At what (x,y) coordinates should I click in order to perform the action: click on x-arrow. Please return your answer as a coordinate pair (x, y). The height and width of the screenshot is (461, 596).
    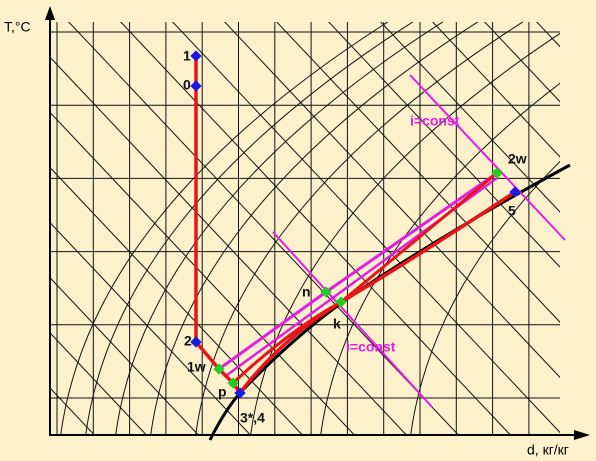
    Looking at the image, I should click on (582, 435).